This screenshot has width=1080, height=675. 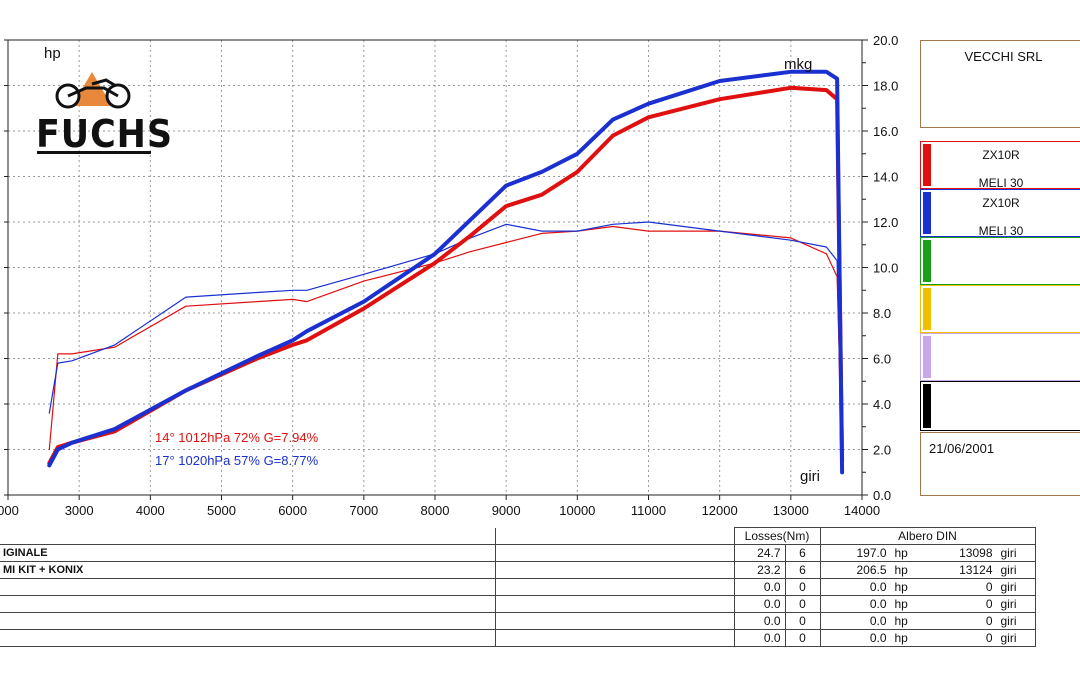 What do you see at coordinates (882, 450) in the screenshot?
I see `y-tick-label: 2.0` at bounding box center [882, 450].